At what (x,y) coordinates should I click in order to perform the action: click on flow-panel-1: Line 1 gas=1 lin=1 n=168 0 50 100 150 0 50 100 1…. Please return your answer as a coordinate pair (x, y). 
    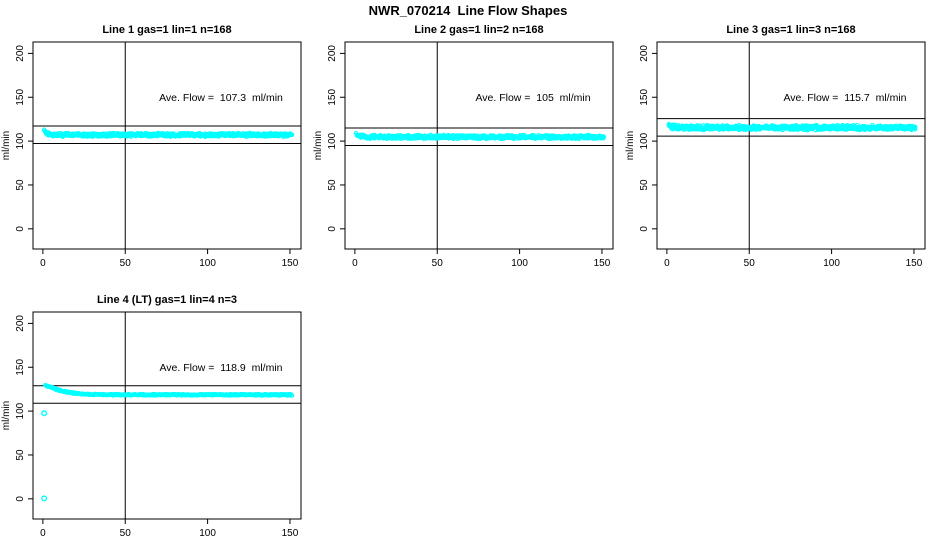
    Looking at the image, I should click on (151, 146).